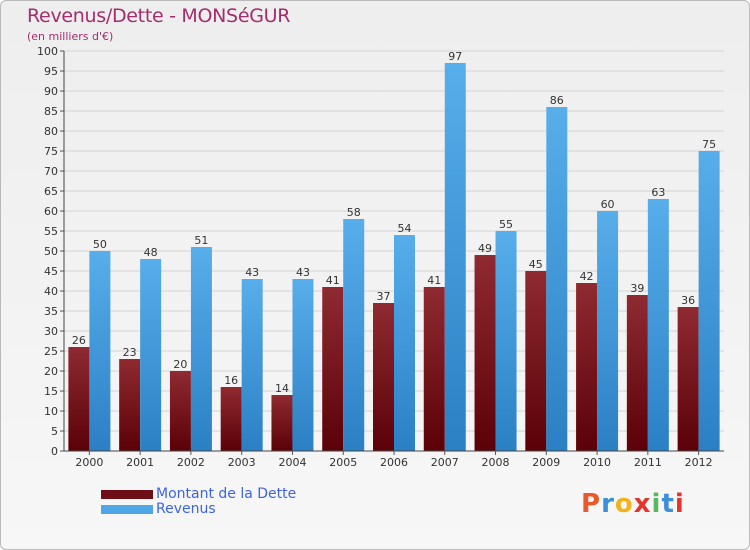  Describe the element at coordinates (709, 144) in the screenshot. I see `value-label-revenue: 75` at that location.